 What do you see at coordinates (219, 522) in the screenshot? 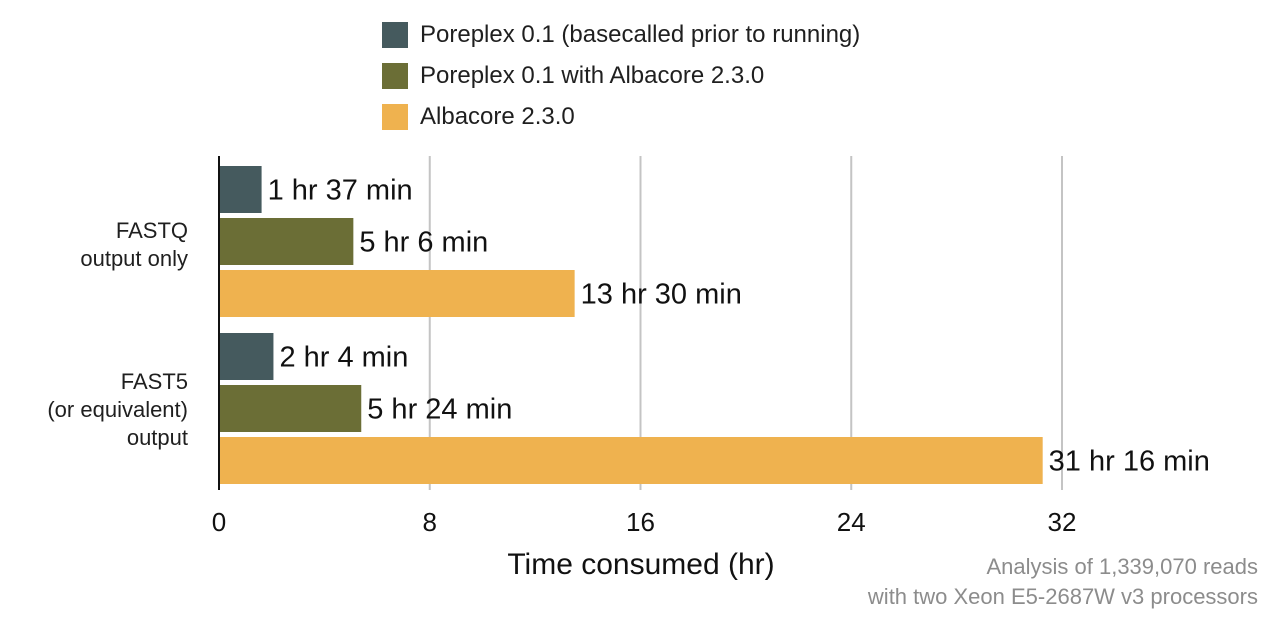
I see `x-tick-label: 0` at bounding box center [219, 522].